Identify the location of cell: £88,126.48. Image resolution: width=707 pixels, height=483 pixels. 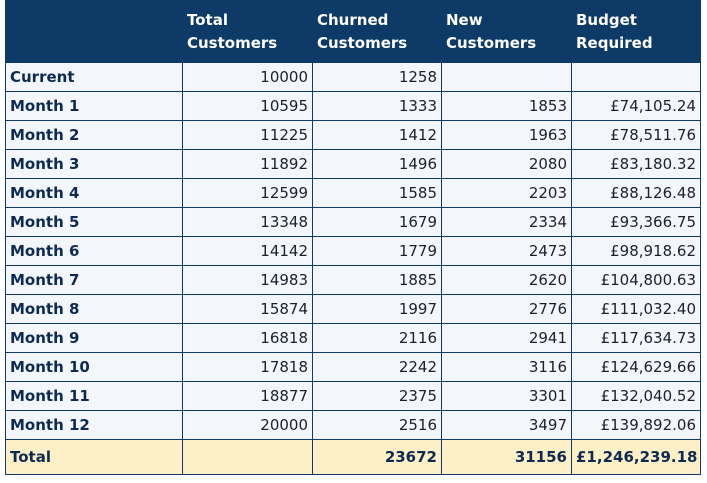
(636, 193).